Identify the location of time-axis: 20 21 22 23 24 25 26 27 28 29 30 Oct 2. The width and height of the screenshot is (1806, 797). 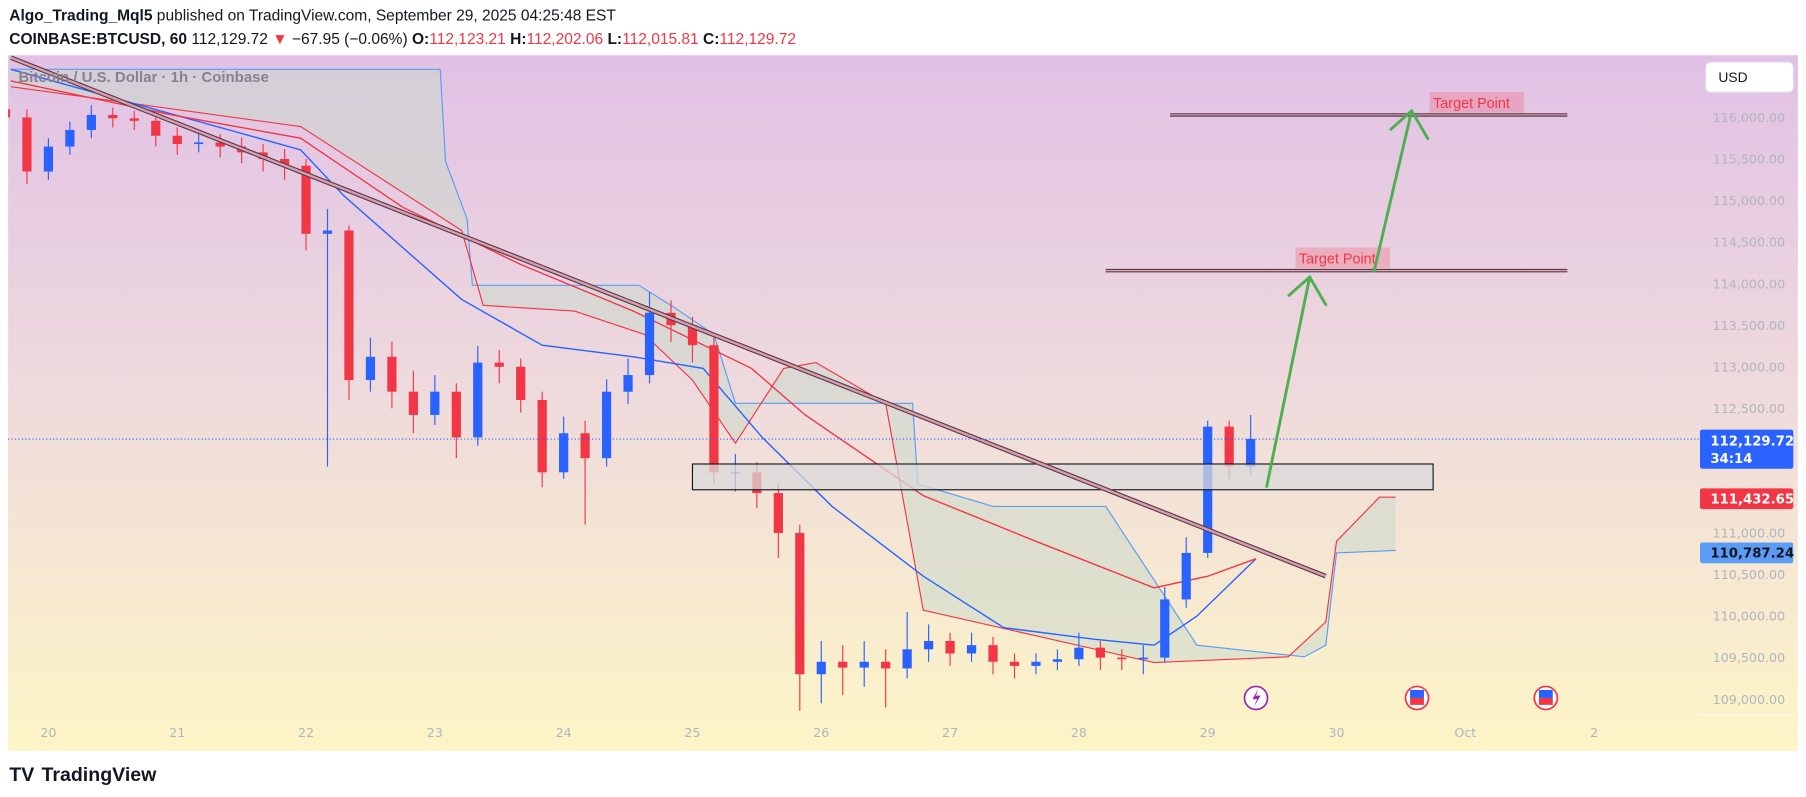
(819, 732).